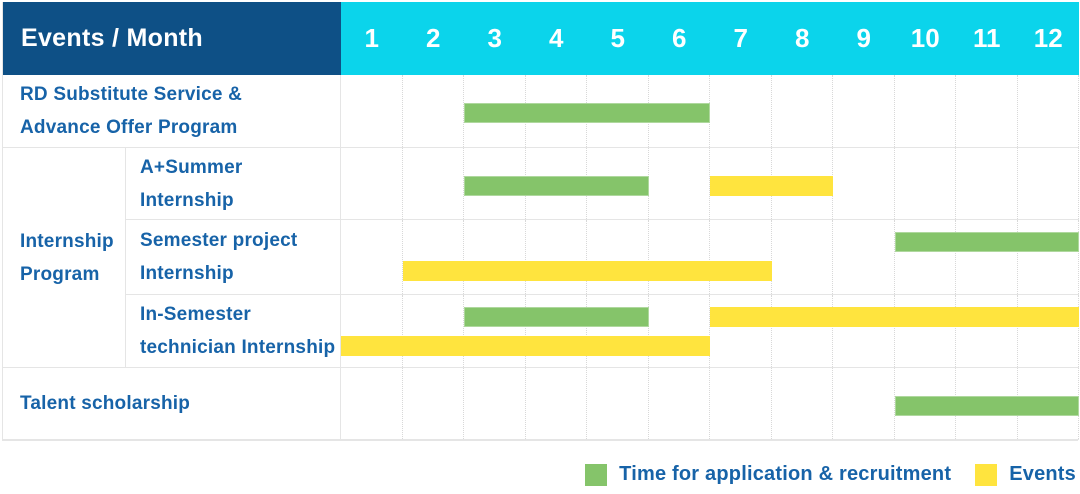 The width and height of the screenshot is (1080, 494). I want to click on month-label-2: 2, so click(433, 38).